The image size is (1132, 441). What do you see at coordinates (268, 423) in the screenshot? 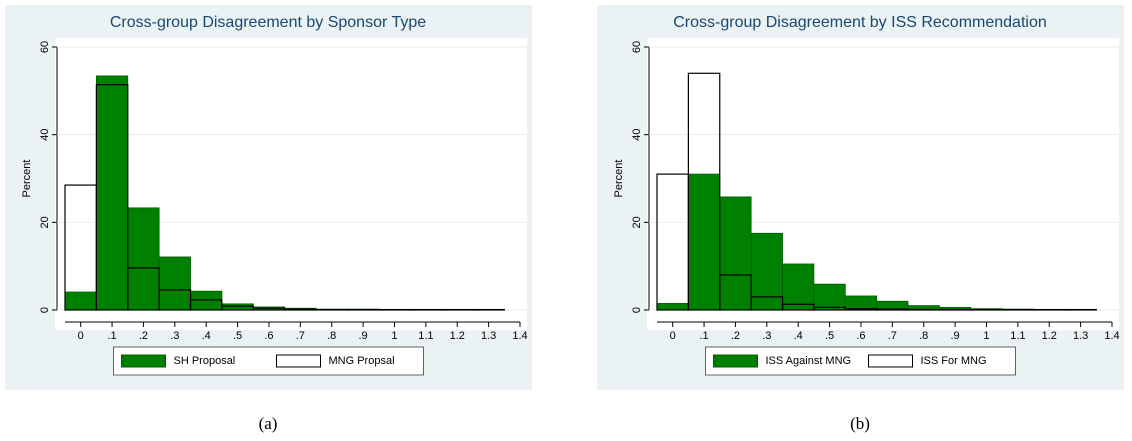
I see `caption: (a)` at bounding box center [268, 423].